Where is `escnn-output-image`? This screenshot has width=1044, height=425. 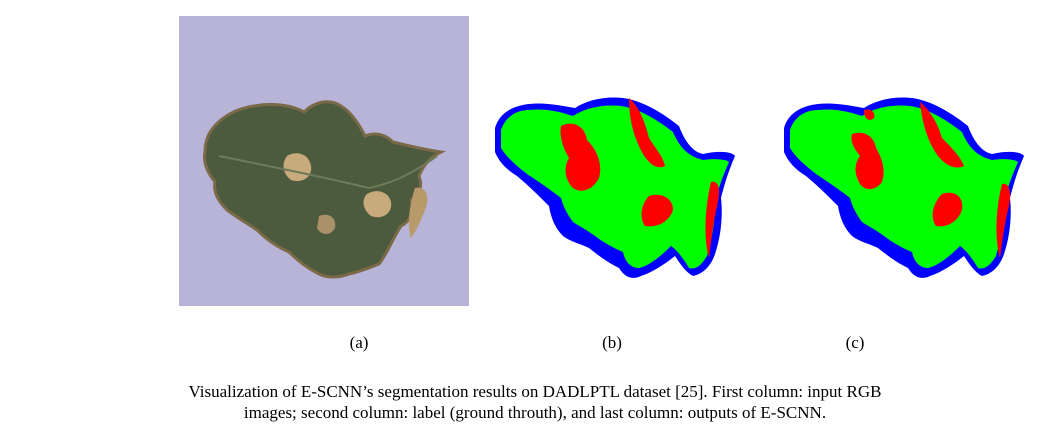 escnn-output-image is located at coordinates (903, 183).